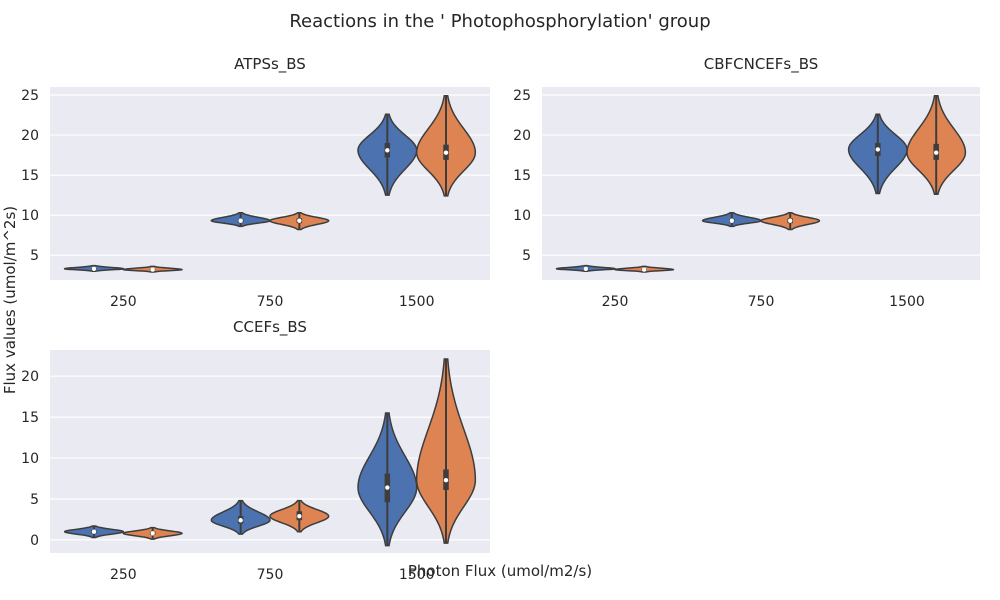 This screenshot has width=1000, height=600. What do you see at coordinates (270, 327) in the screenshot?
I see `subplot-title: CCEFs_BS` at bounding box center [270, 327].